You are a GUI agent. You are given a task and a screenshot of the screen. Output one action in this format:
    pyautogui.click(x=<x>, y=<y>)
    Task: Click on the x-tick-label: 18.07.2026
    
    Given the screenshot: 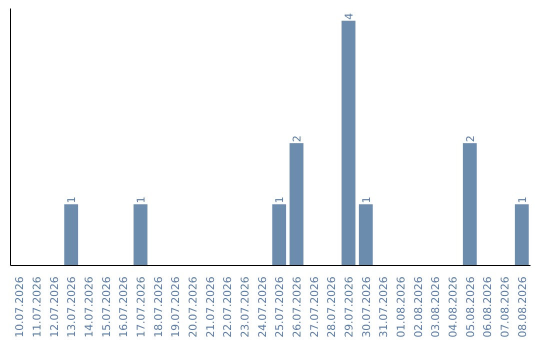 What is the action you would take?
    pyautogui.click(x=158, y=307)
    